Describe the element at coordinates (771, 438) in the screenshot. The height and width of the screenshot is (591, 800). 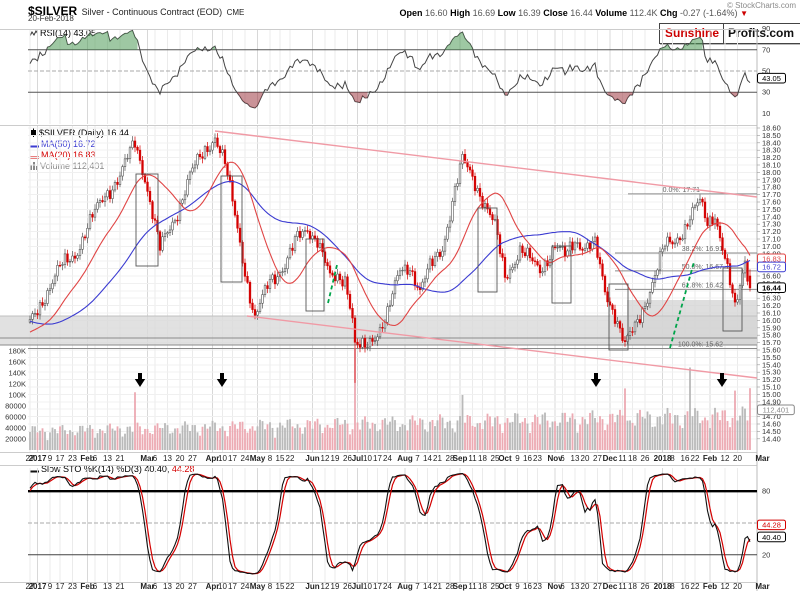
I see `svg-text: 14.40` at that location.